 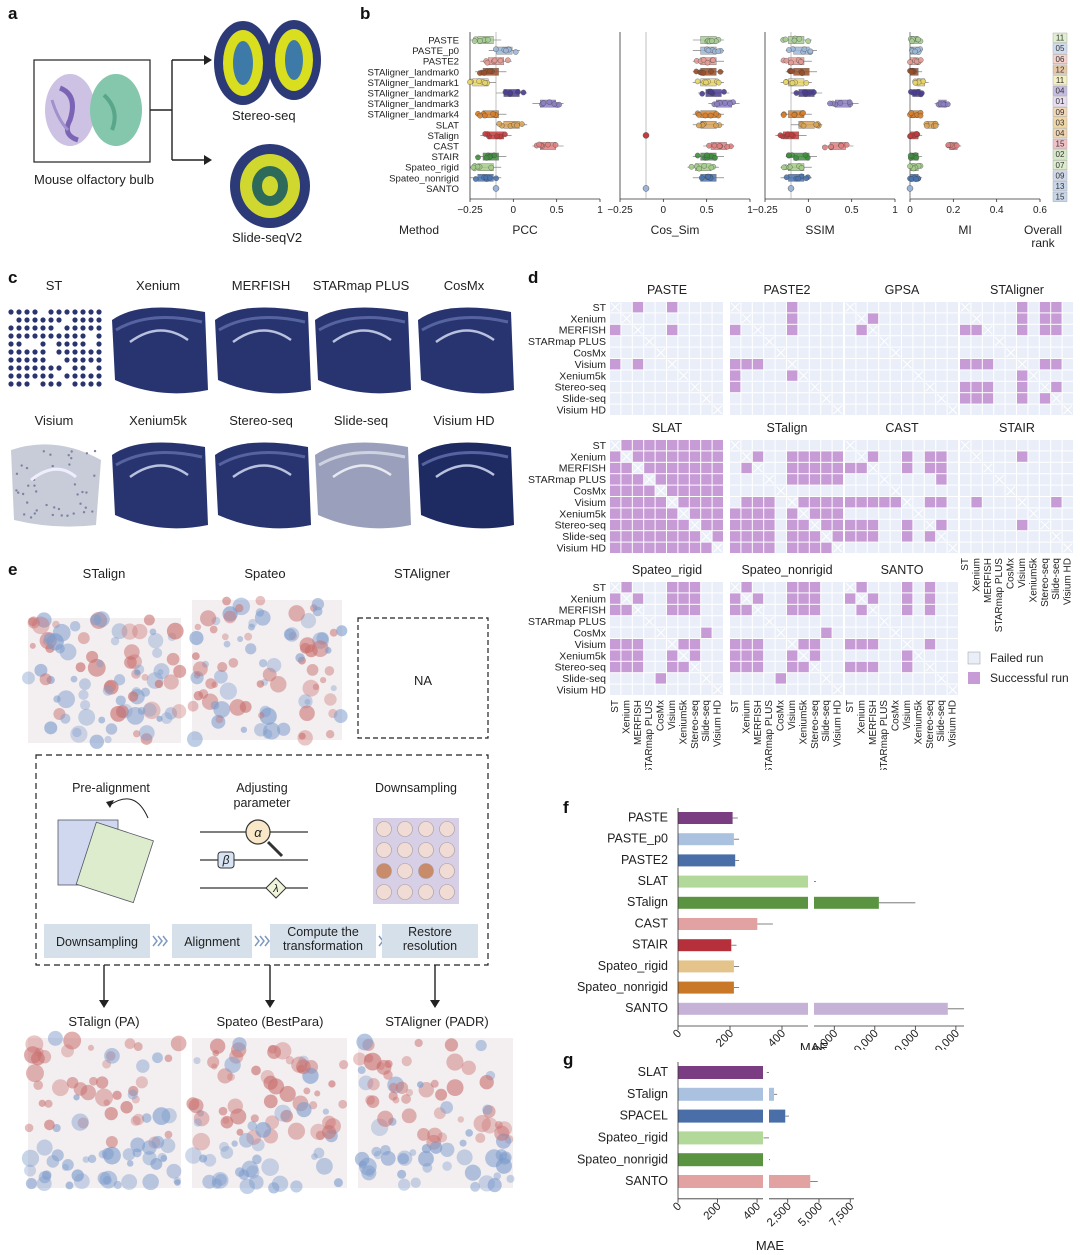 I want to click on metric-label: PCC, so click(x=525, y=230).